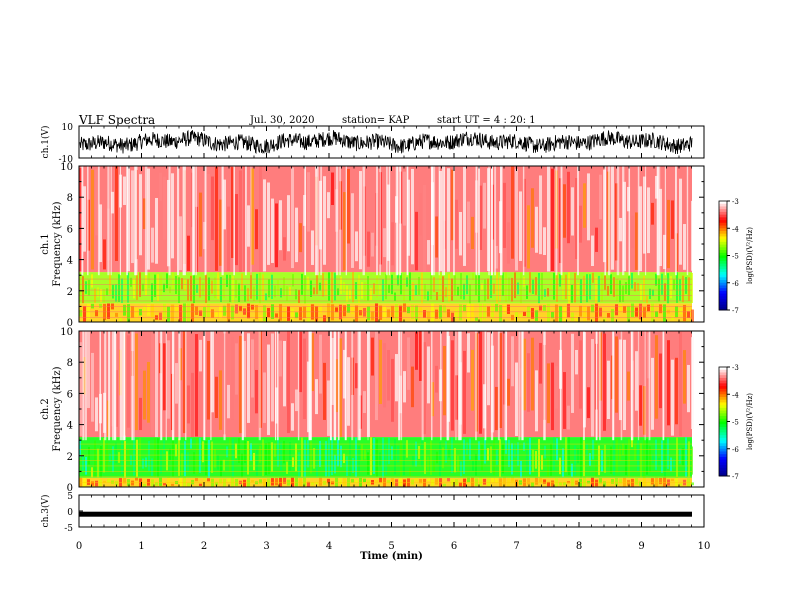 This screenshot has height=612, width=792. I want to click on x-tick-label: 8, so click(579, 546).